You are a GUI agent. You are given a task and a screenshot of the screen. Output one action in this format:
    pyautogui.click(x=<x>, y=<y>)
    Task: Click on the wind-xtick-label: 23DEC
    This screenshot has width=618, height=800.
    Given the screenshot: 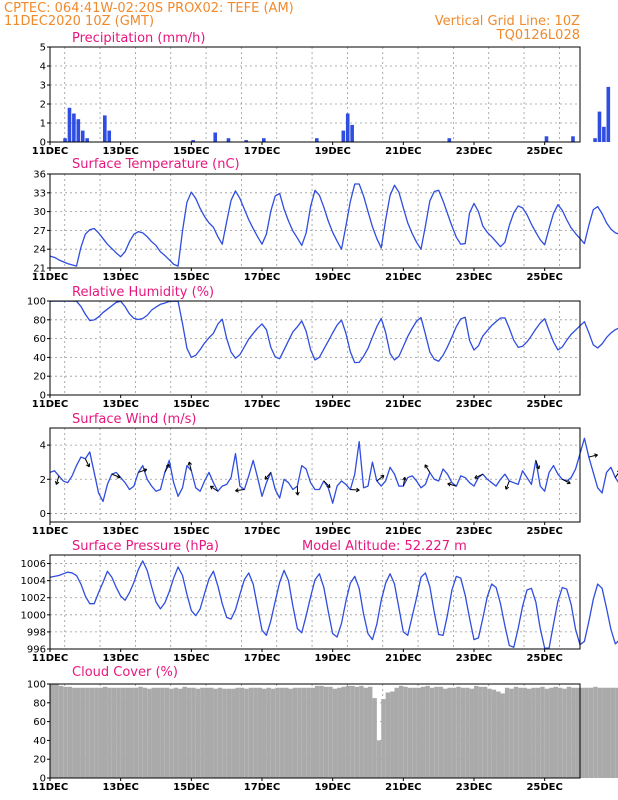 What is the action you would take?
    pyautogui.click(x=474, y=531)
    